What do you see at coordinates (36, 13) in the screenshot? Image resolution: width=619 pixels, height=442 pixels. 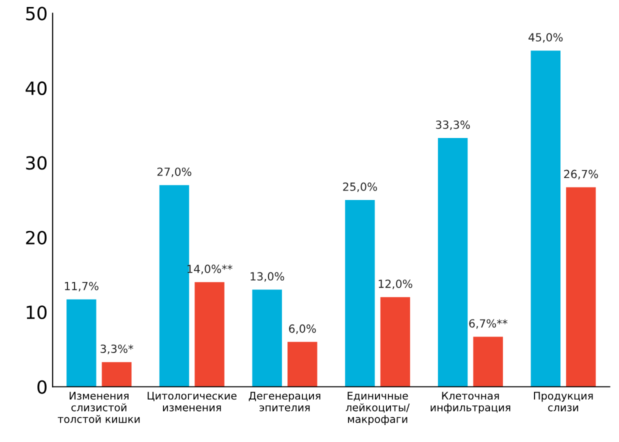 I see `y-tick-label: 50` at bounding box center [36, 13].